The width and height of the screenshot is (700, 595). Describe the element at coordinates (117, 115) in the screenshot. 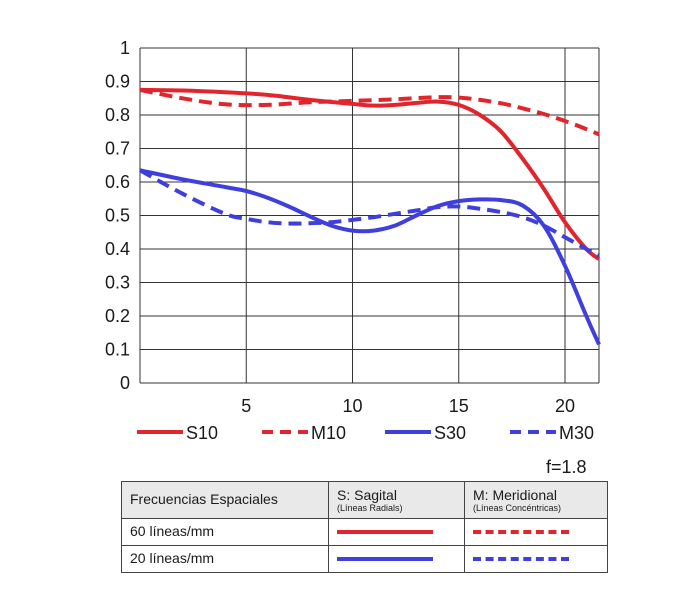

I see `y-tick-label: 0.8` at that location.